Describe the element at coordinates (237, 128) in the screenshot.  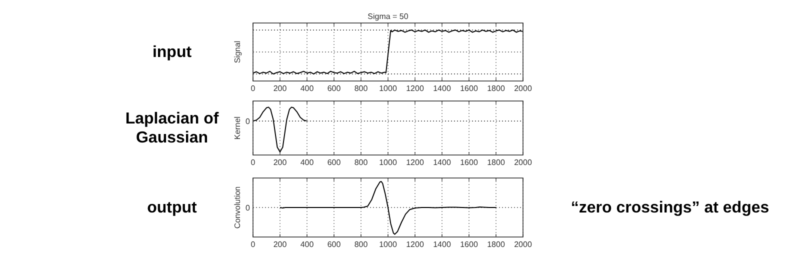
I see `y-axis-title: Kernel` at that location.